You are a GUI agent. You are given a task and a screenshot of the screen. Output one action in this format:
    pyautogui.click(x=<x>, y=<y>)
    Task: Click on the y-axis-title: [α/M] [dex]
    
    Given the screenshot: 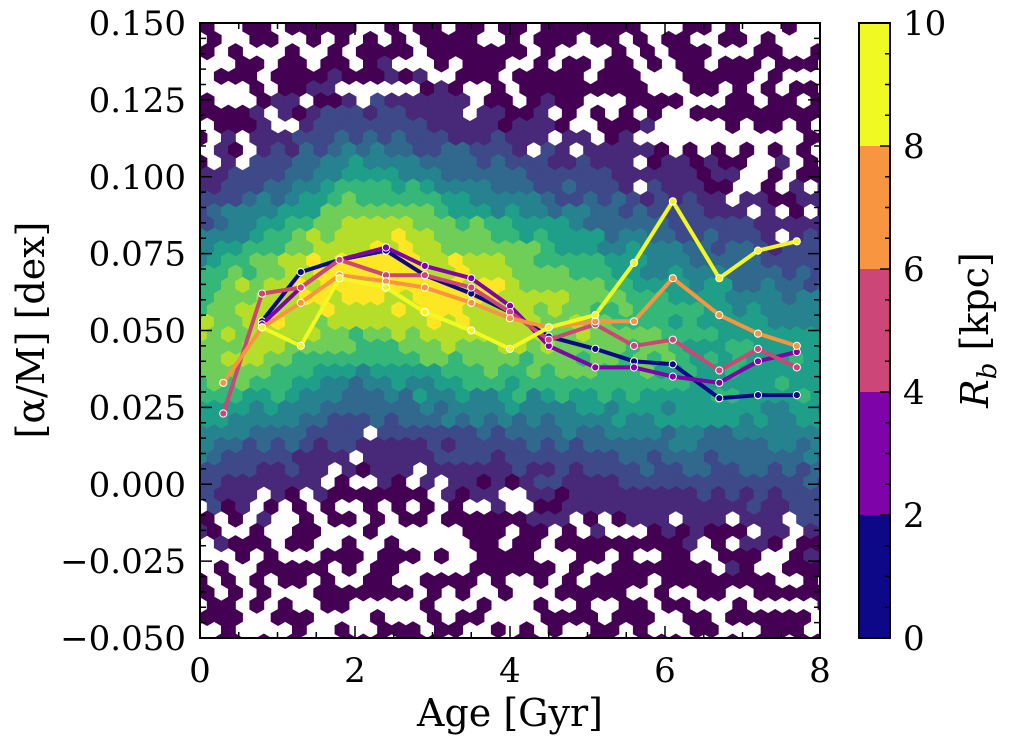 What is the action you would take?
    pyautogui.click(x=31, y=330)
    